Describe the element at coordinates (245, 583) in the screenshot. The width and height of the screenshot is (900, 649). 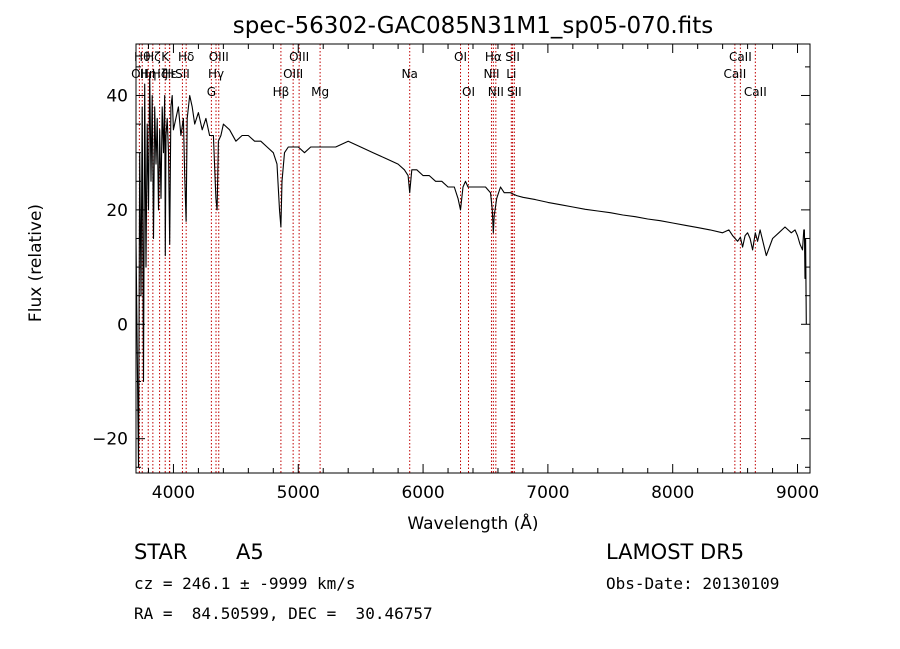
I see `redshift-readout: cz = 246.1 ± -9999 km/s` at that location.